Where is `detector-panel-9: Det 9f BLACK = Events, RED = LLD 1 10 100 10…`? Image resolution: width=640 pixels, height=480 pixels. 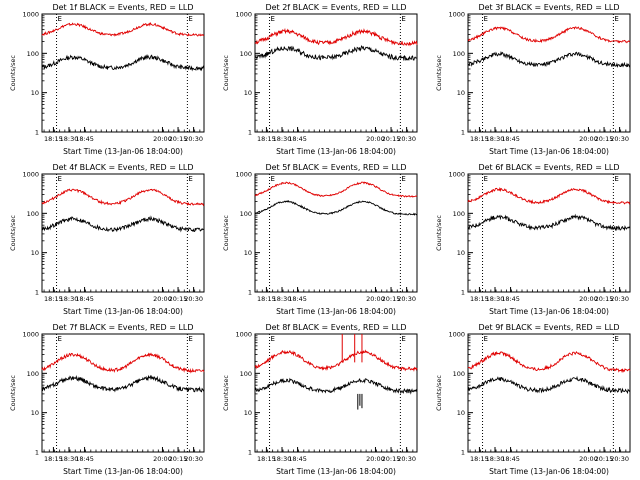
detector-panel-9: Det 9f BLACK = Events, RED = LLD 1 10 100 10… is located at coordinates (532, 400).